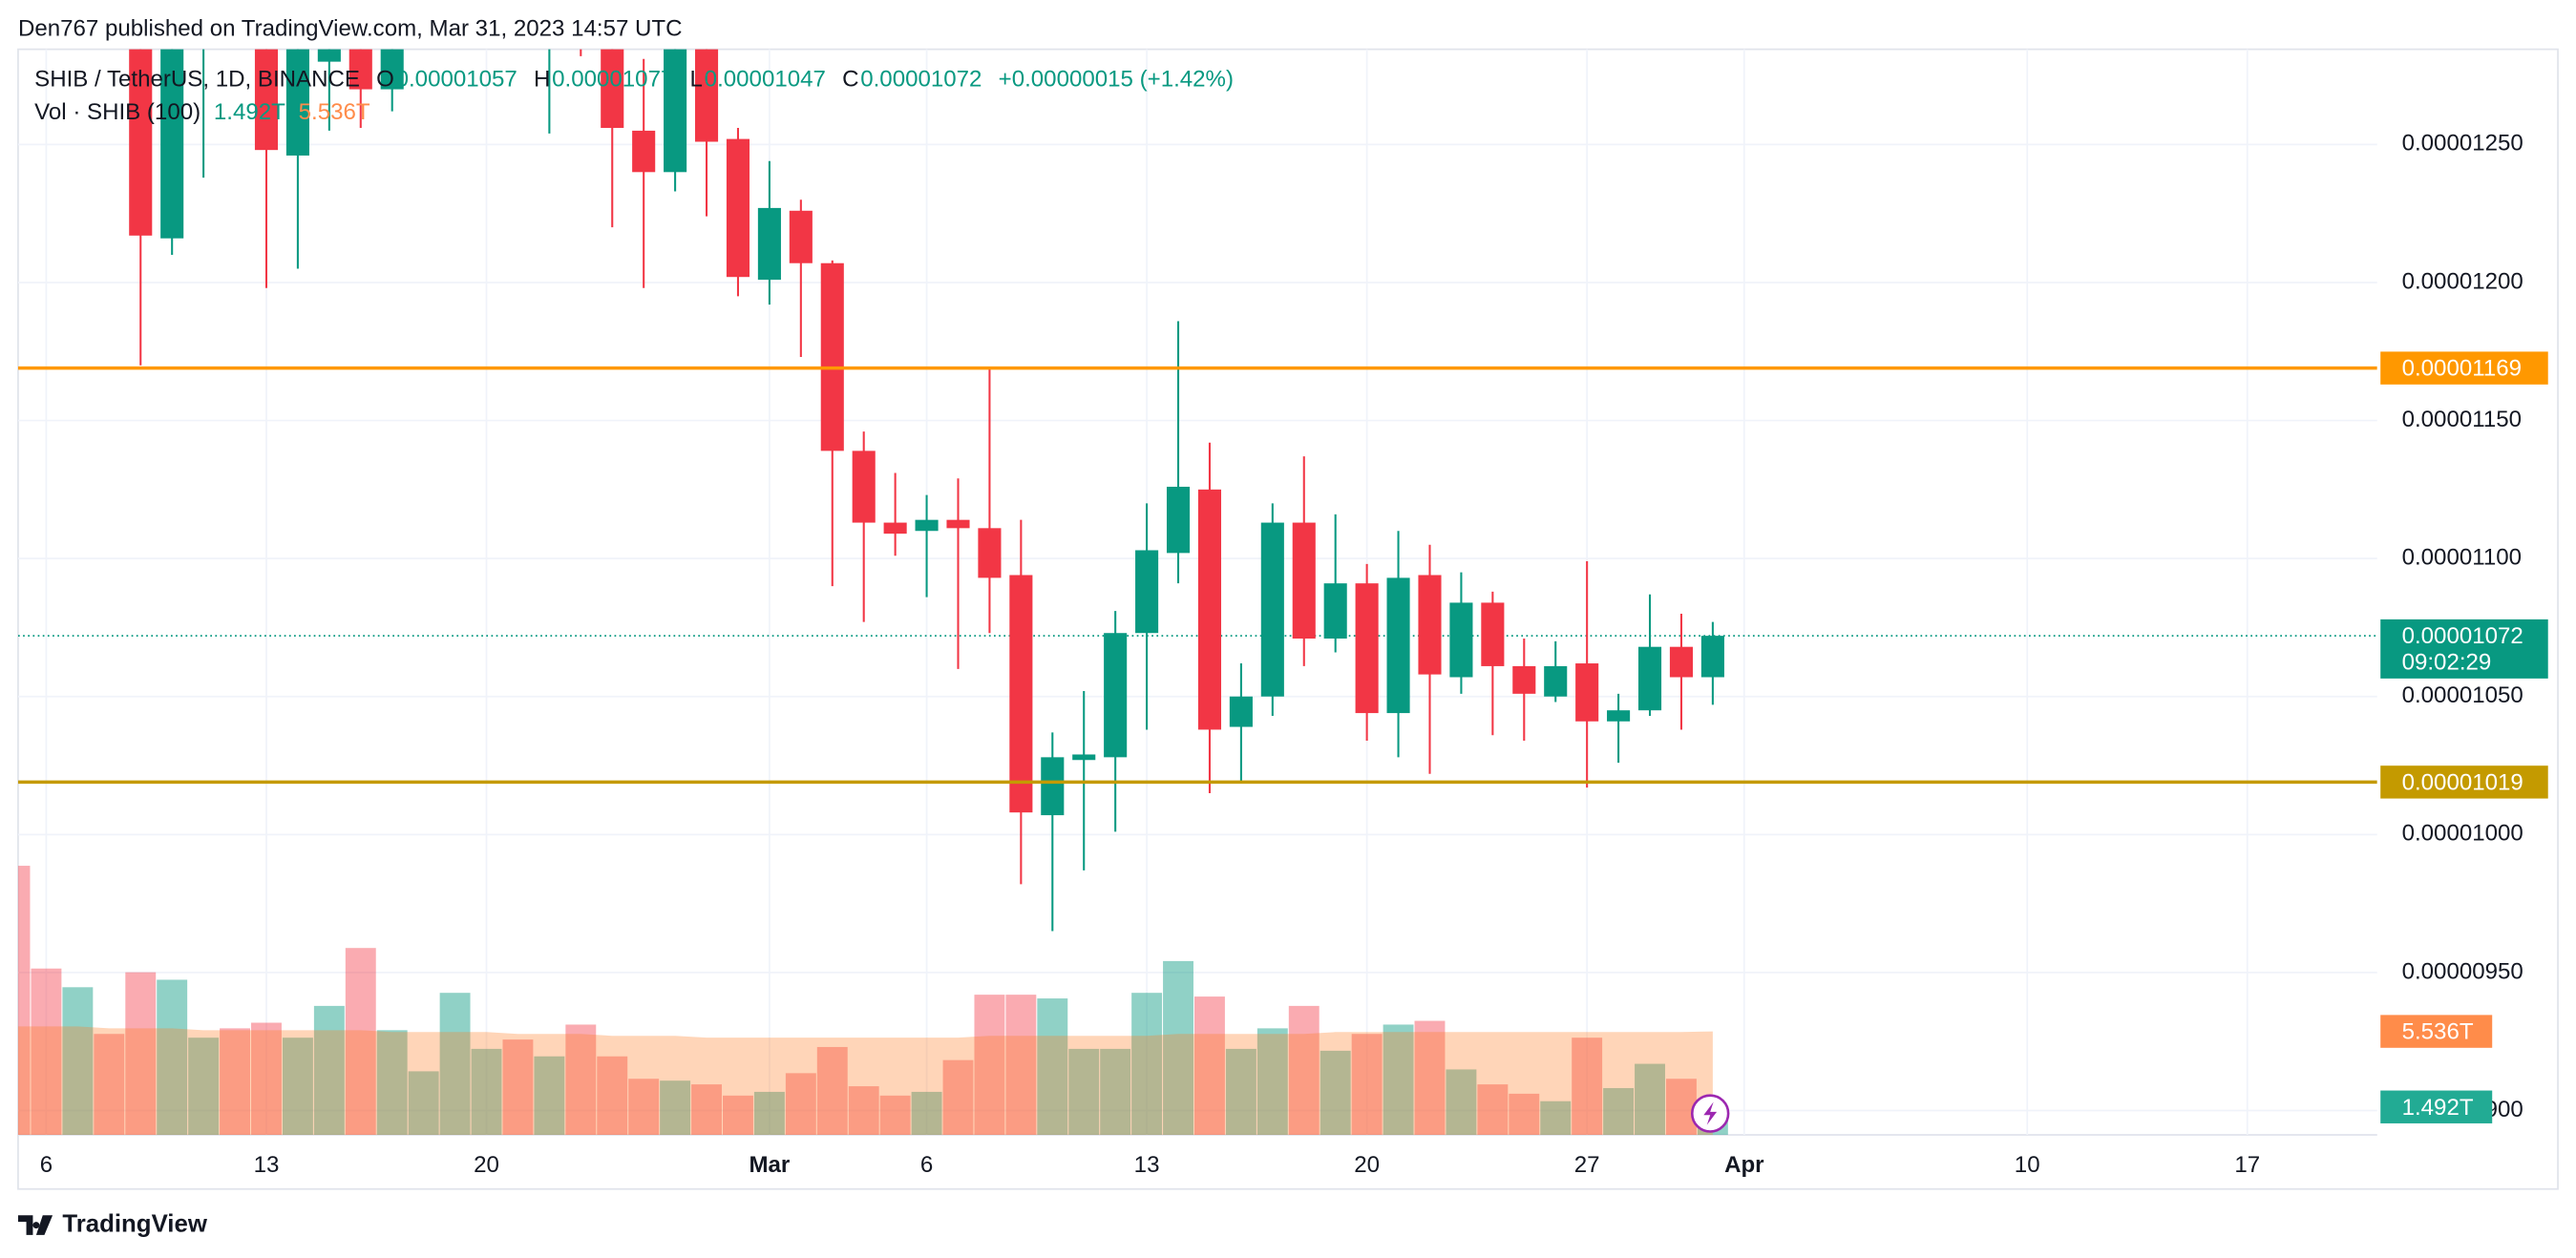 The height and width of the screenshot is (1258, 2576). I want to click on footer-logo, so click(35, 1225).